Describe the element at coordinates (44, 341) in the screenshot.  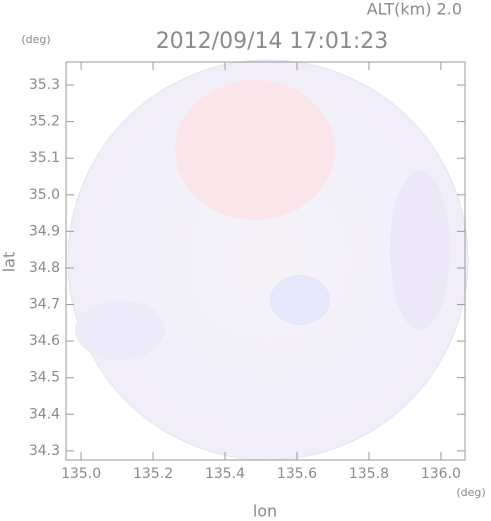
I see `y-tick-label: 34.6` at that location.